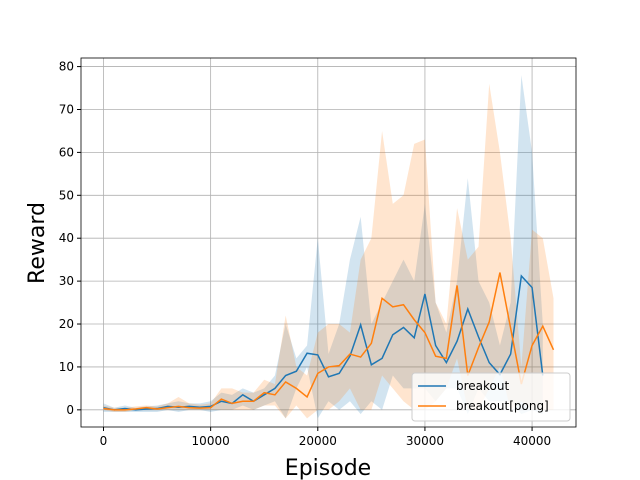 This screenshot has width=640, height=480. What do you see at coordinates (66, 195) in the screenshot?
I see `y-tick-label: 50` at bounding box center [66, 195].